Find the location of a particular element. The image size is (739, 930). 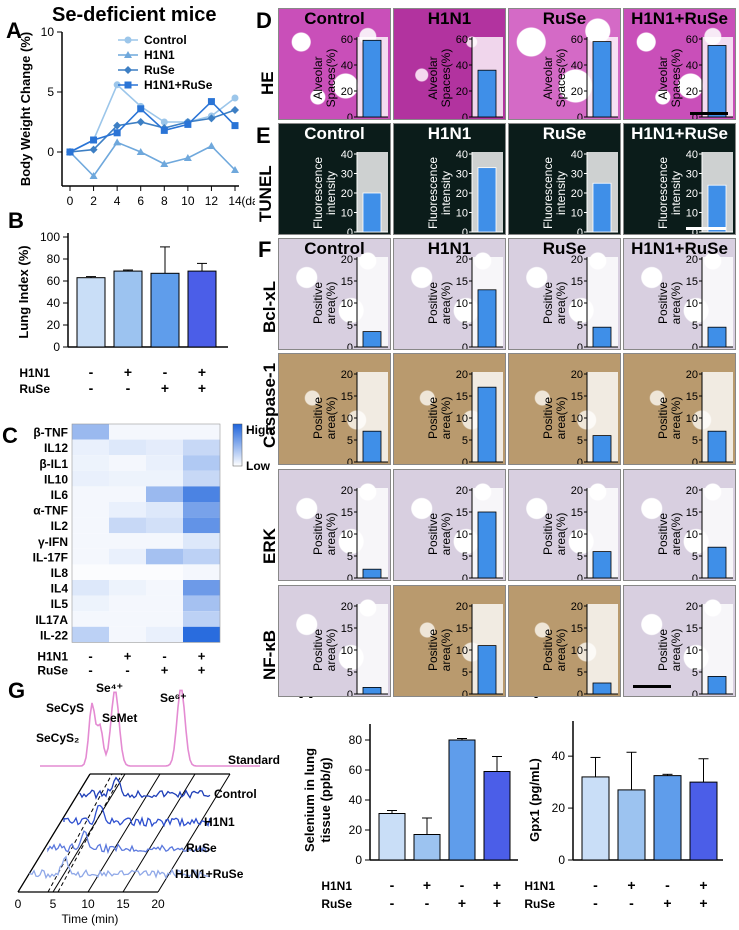

legend-label: H1N1 is located at coordinates (159, 55).